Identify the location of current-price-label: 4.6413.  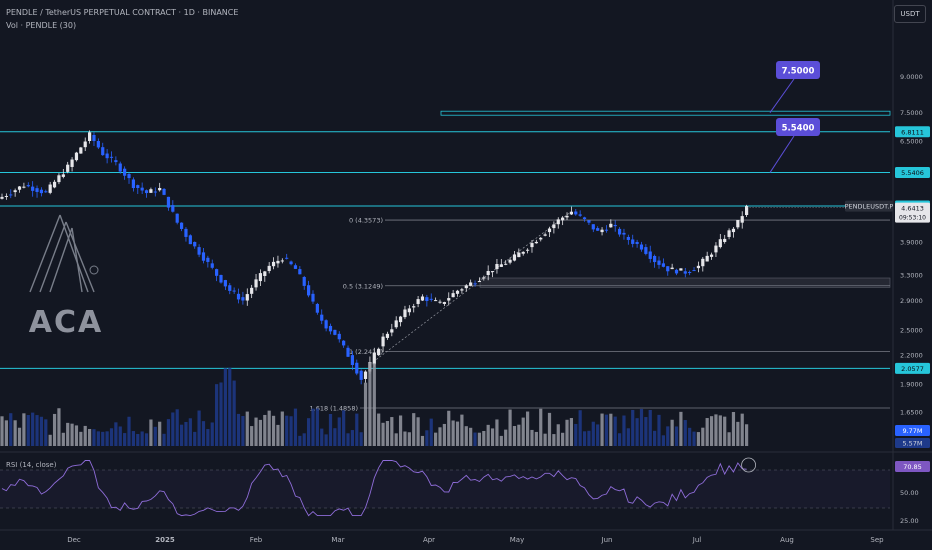
(912, 209).